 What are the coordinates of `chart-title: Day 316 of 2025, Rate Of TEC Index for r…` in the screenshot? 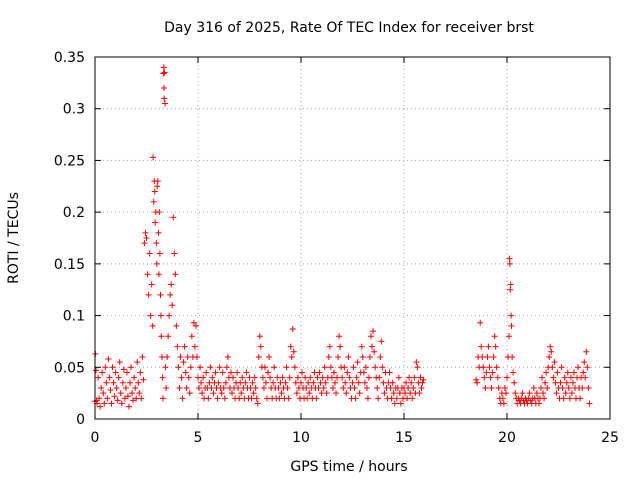 It's located at (349, 28).